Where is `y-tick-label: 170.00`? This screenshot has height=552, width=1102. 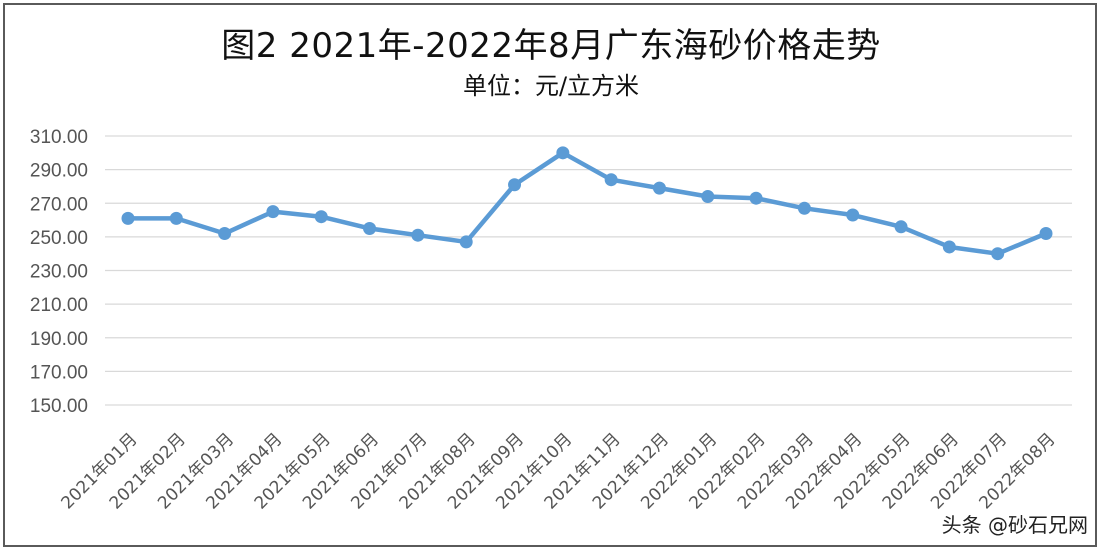 y-tick-label: 170.00 is located at coordinates (59, 372).